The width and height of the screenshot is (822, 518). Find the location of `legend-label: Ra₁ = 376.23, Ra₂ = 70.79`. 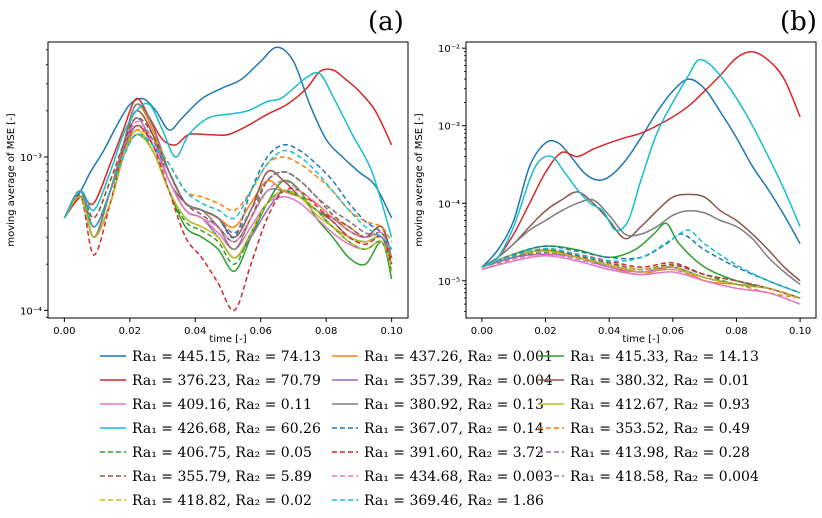

legend-label: Ra₁ = 376.23, Ra₂ = 70.79 is located at coordinates (226, 381).